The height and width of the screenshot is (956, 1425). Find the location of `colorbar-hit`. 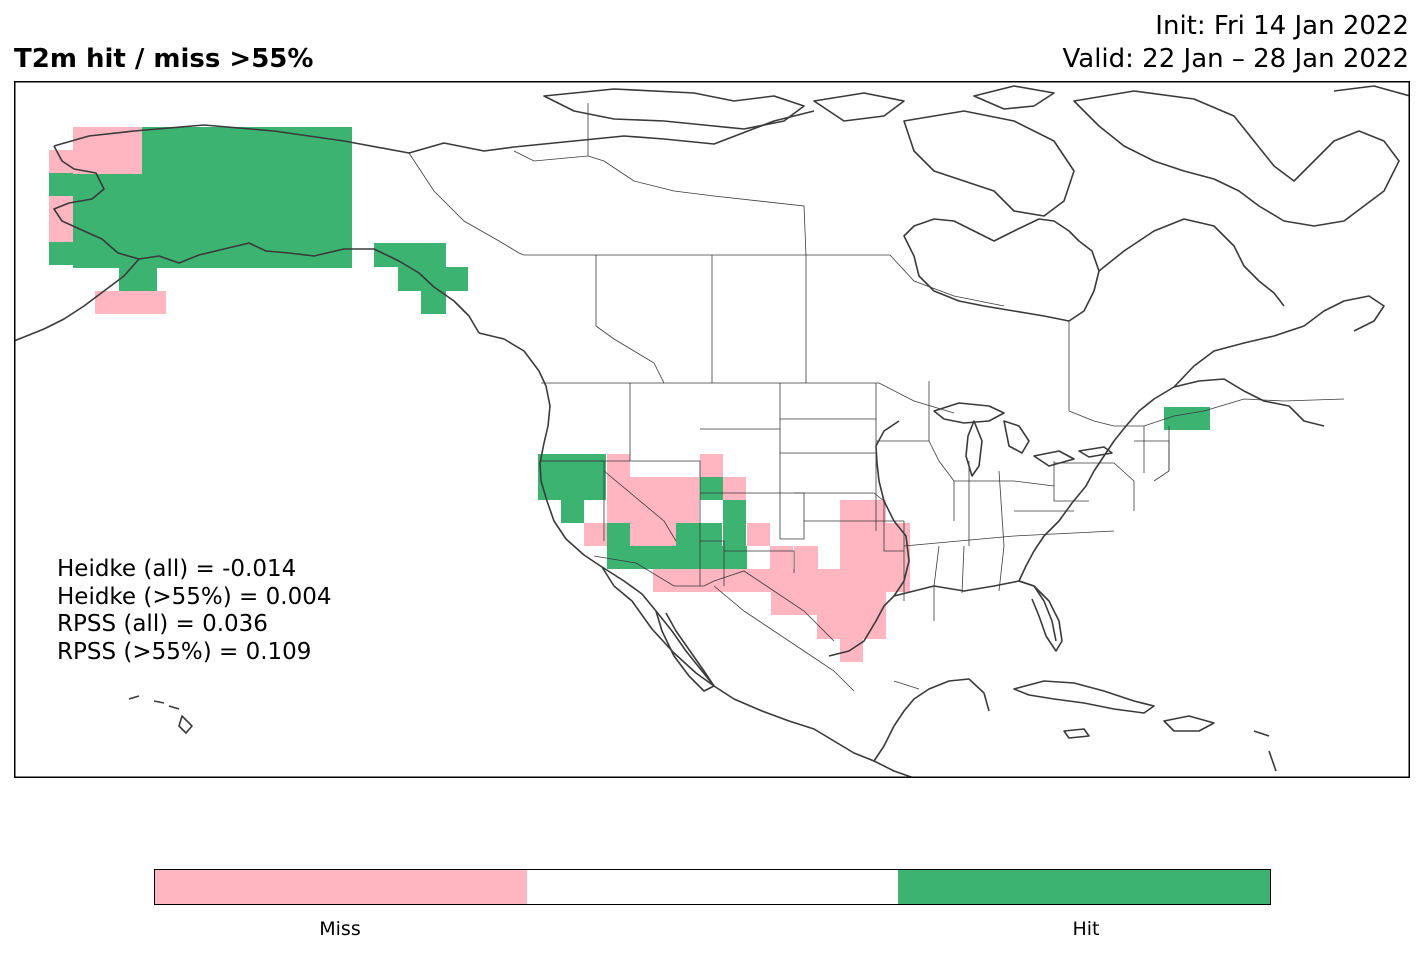

colorbar-hit is located at coordinates (1084, 887).